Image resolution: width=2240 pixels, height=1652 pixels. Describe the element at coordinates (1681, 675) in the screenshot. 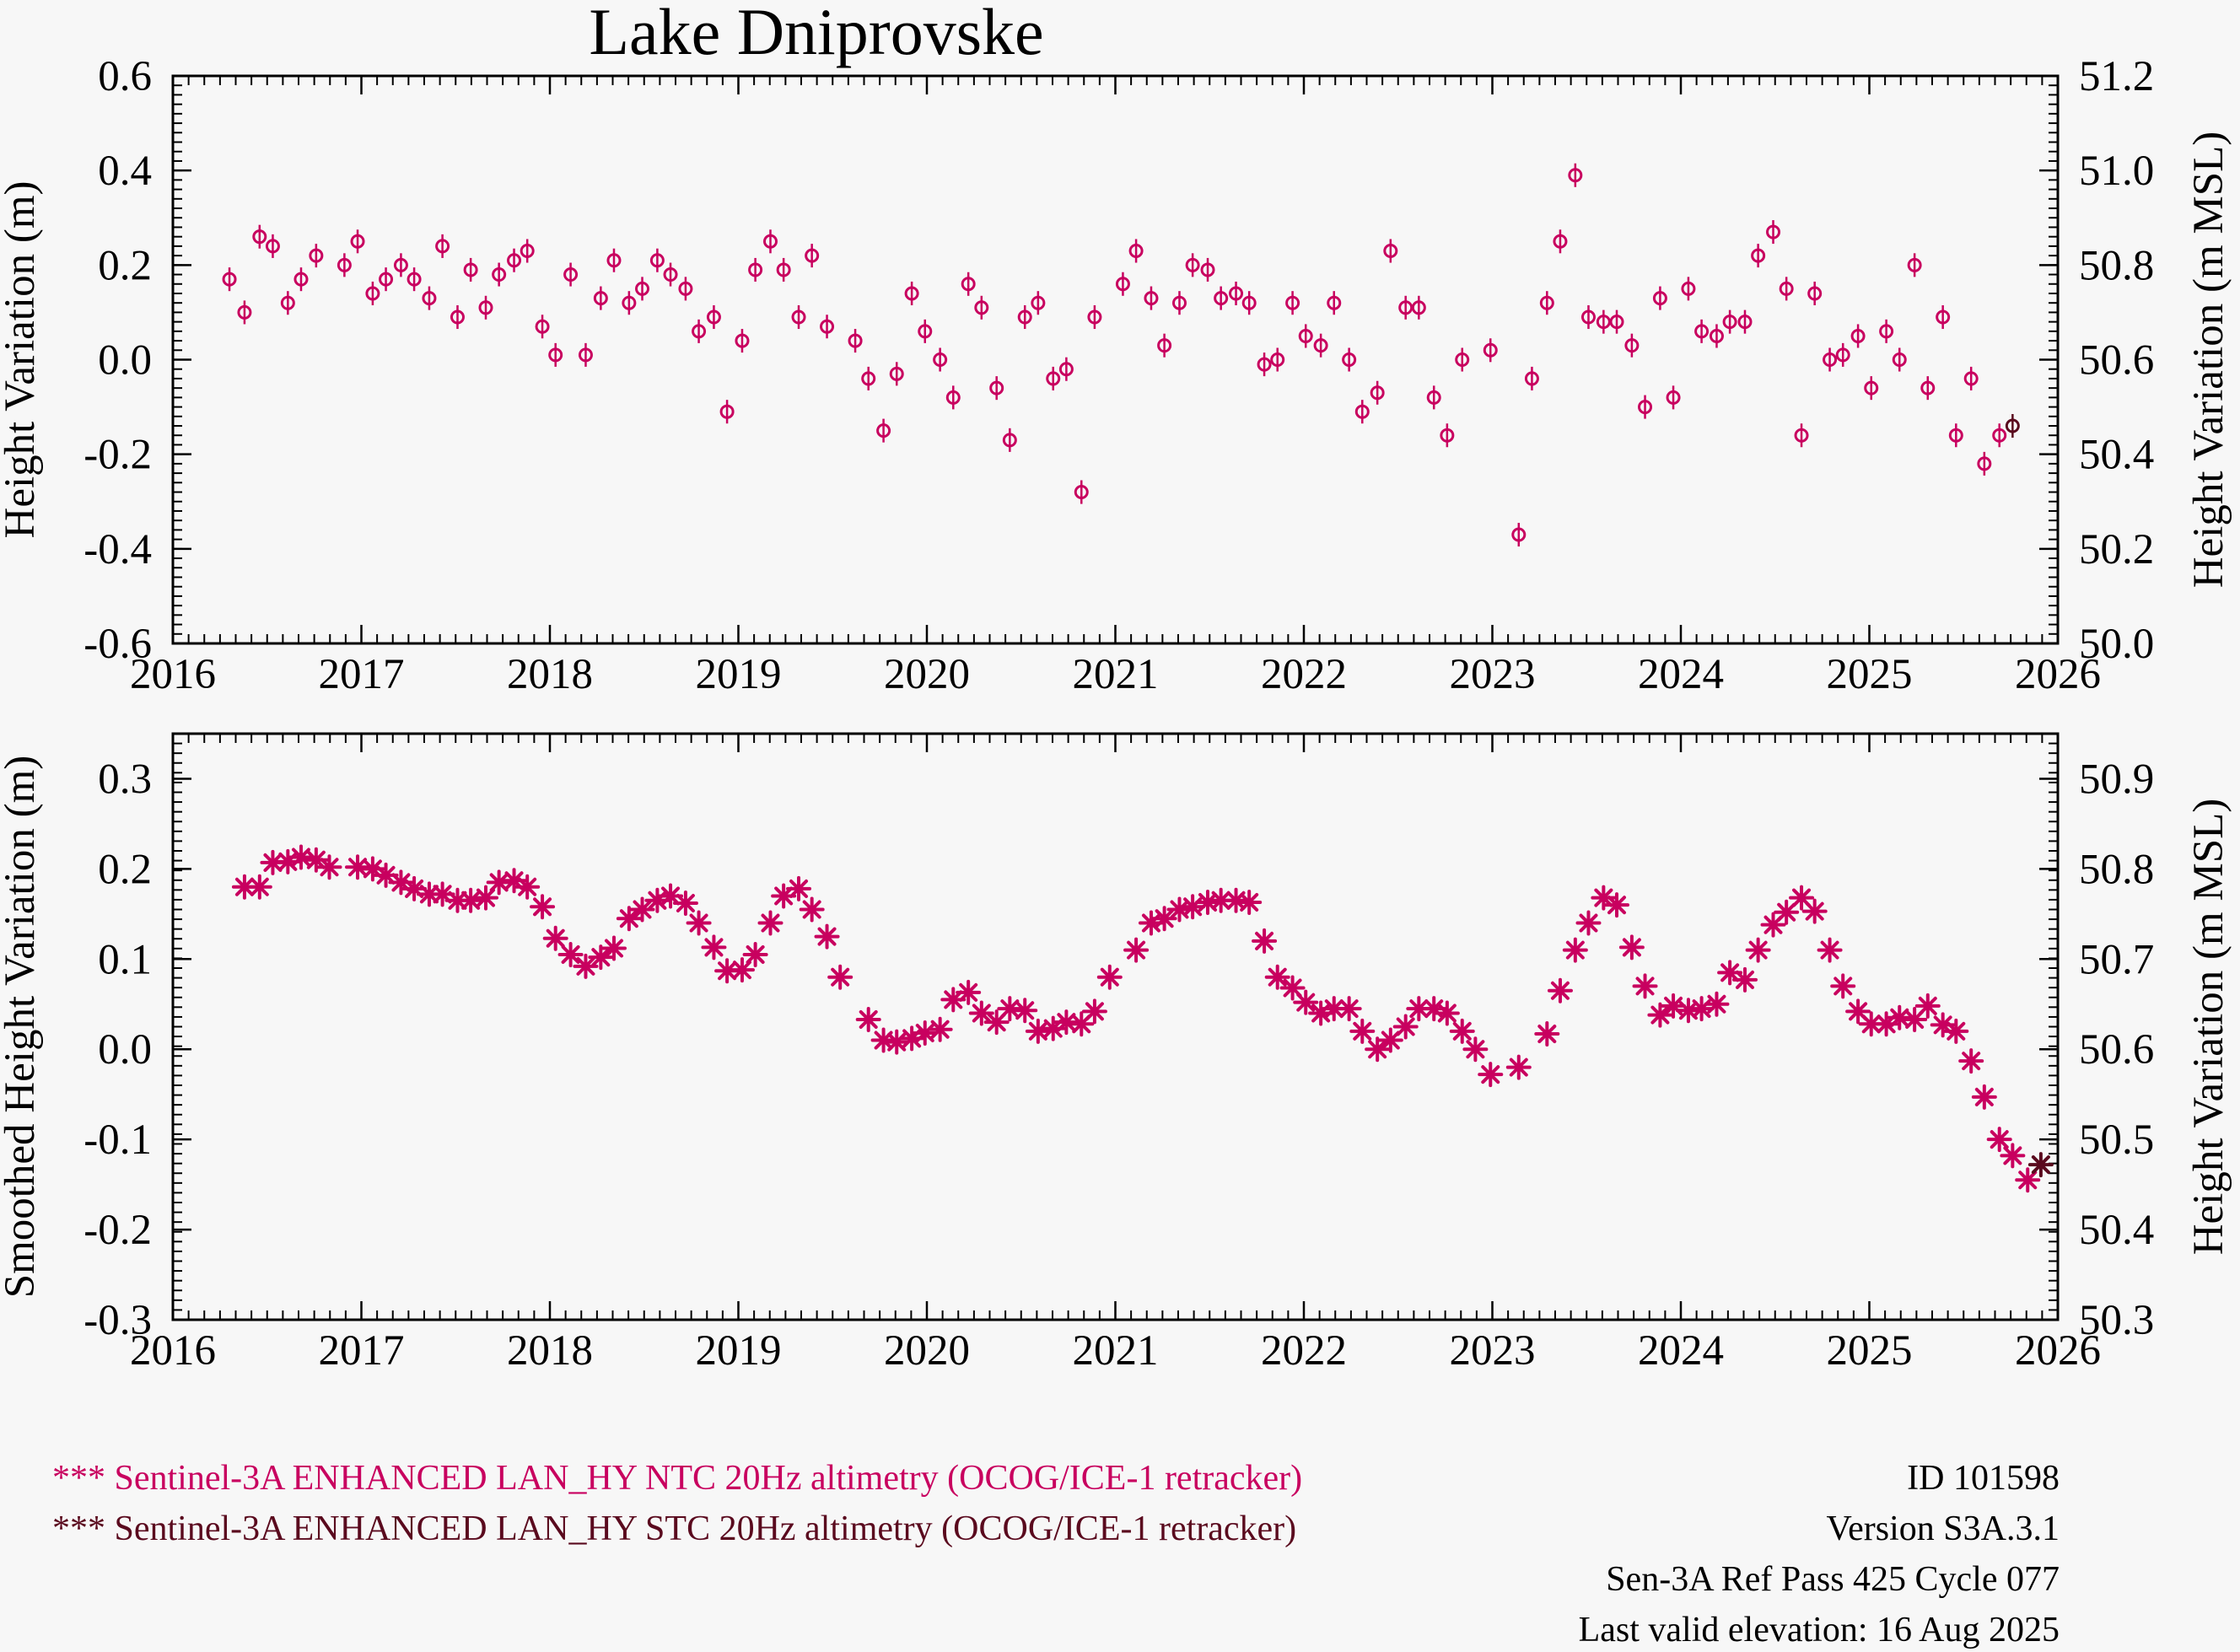

I see `x-tick-label: 2024` at that location.